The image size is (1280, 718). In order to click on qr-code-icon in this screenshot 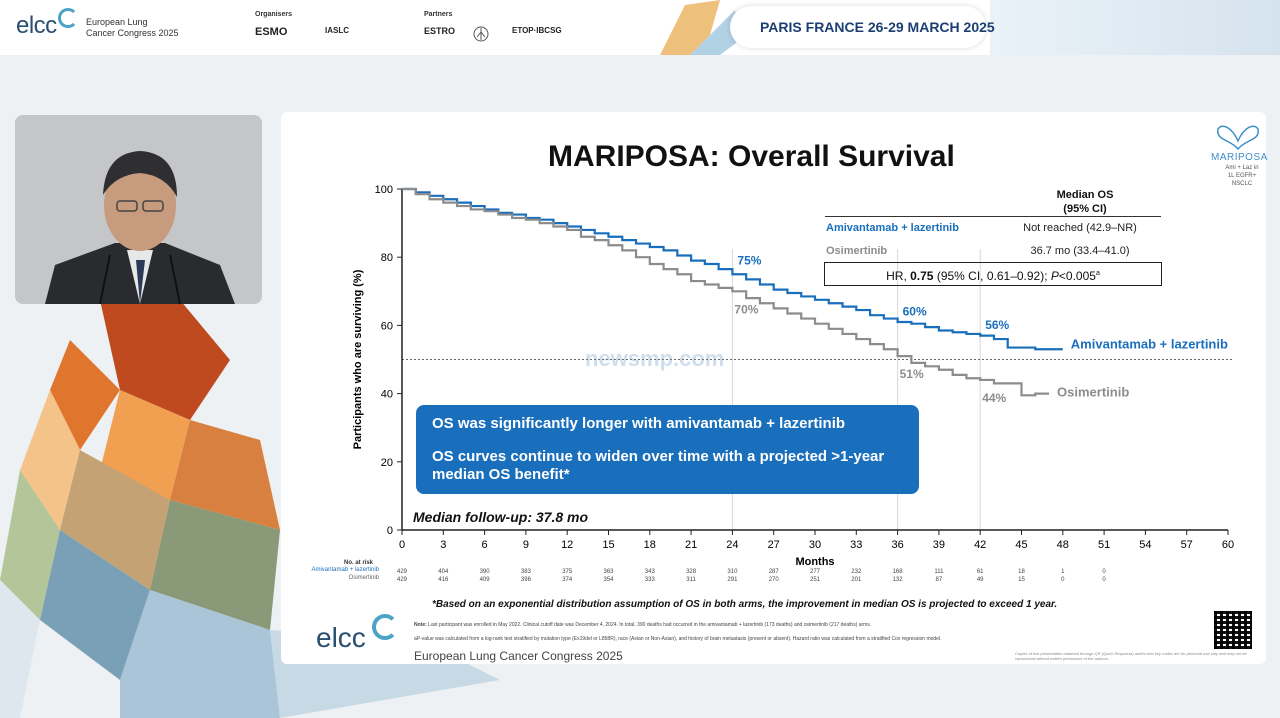, I will do `click(1233, 630)`.